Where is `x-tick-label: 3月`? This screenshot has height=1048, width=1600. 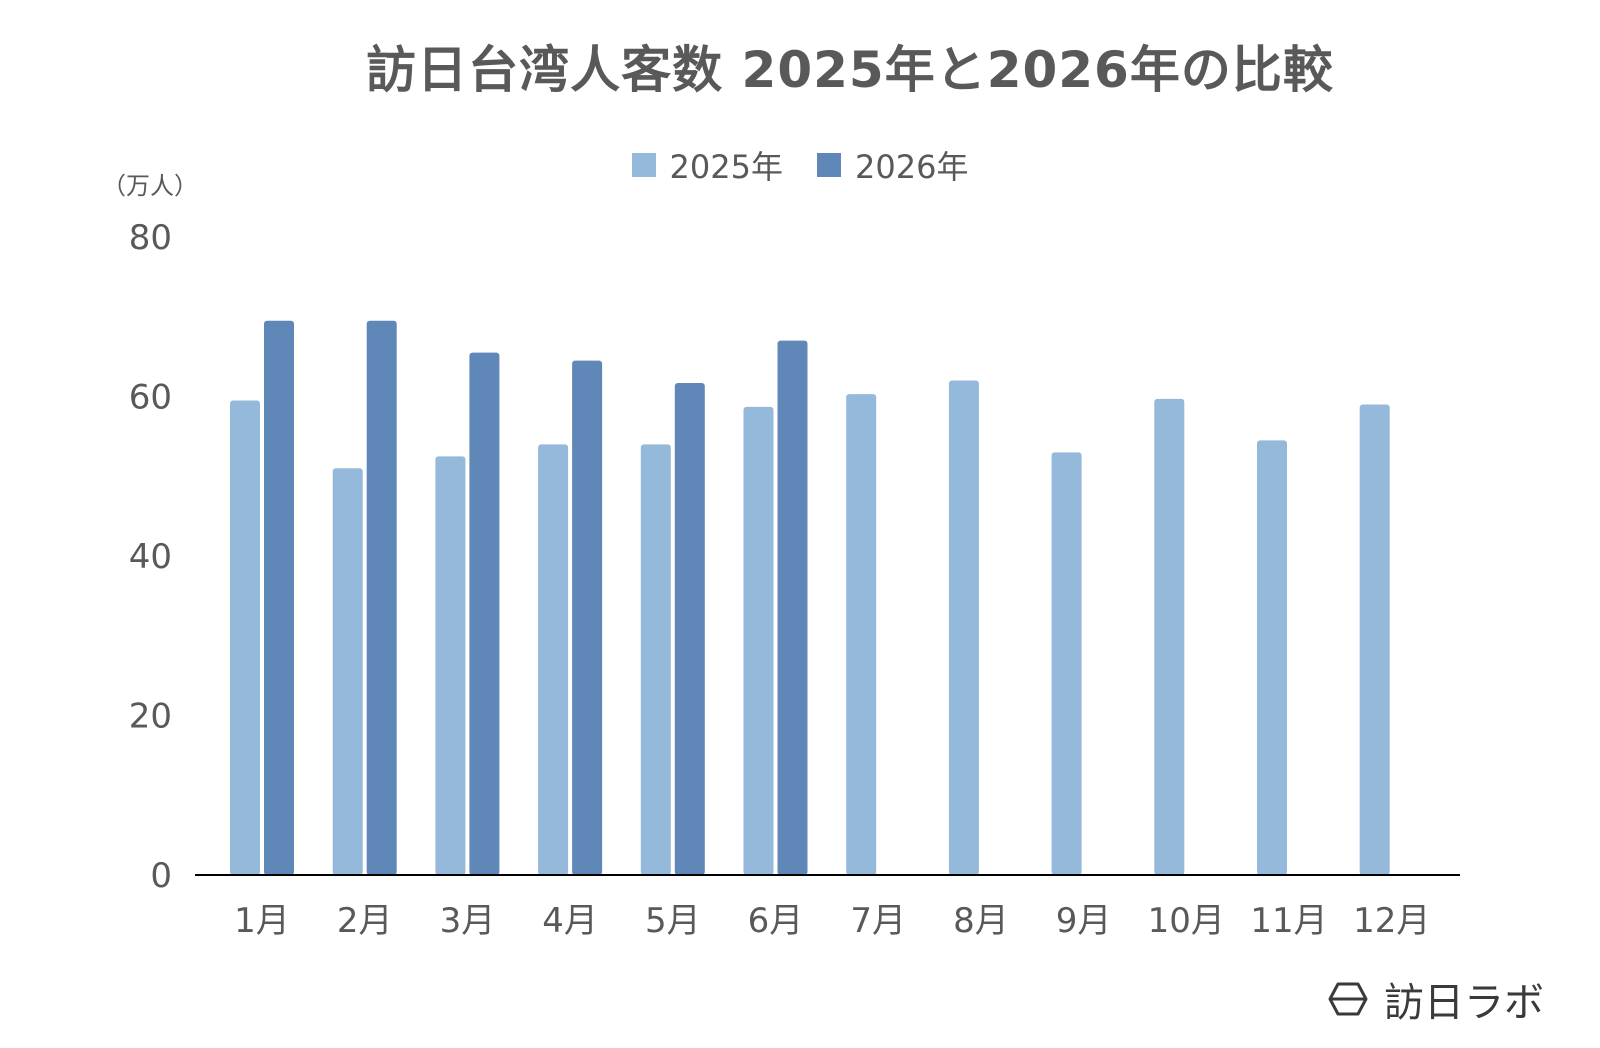 x-tick-label: 3月 is located at coordinates (468, 921).